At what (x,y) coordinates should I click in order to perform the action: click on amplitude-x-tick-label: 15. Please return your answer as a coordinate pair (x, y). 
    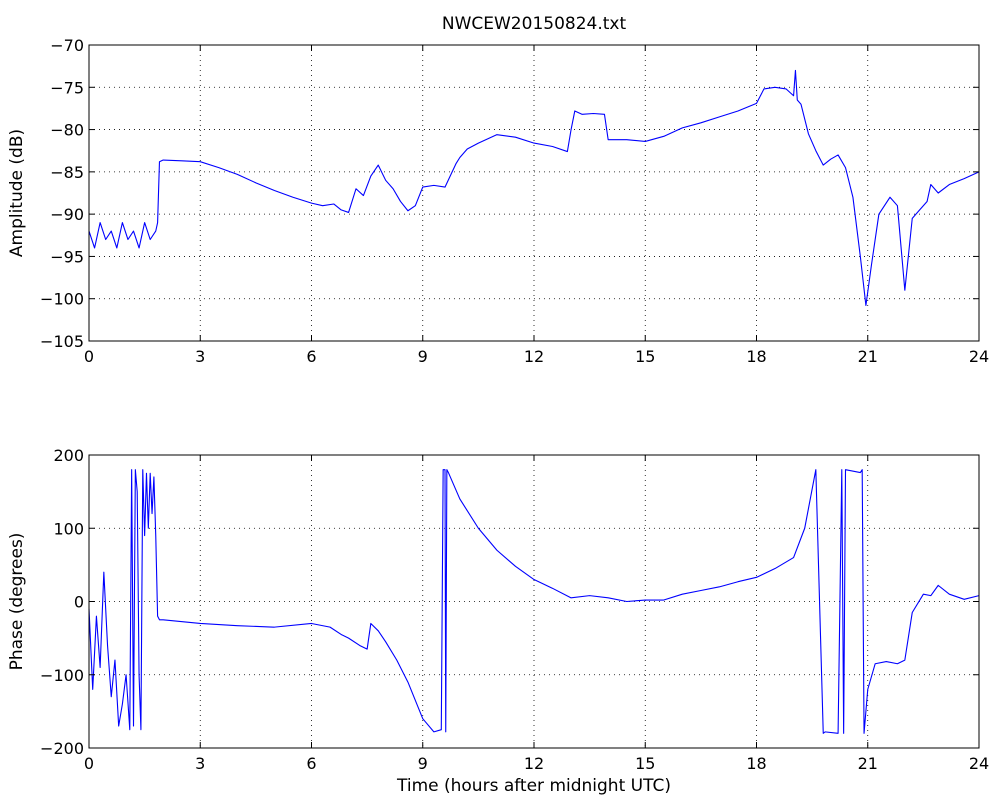
    Looking at the image, I should click on (645, 356).